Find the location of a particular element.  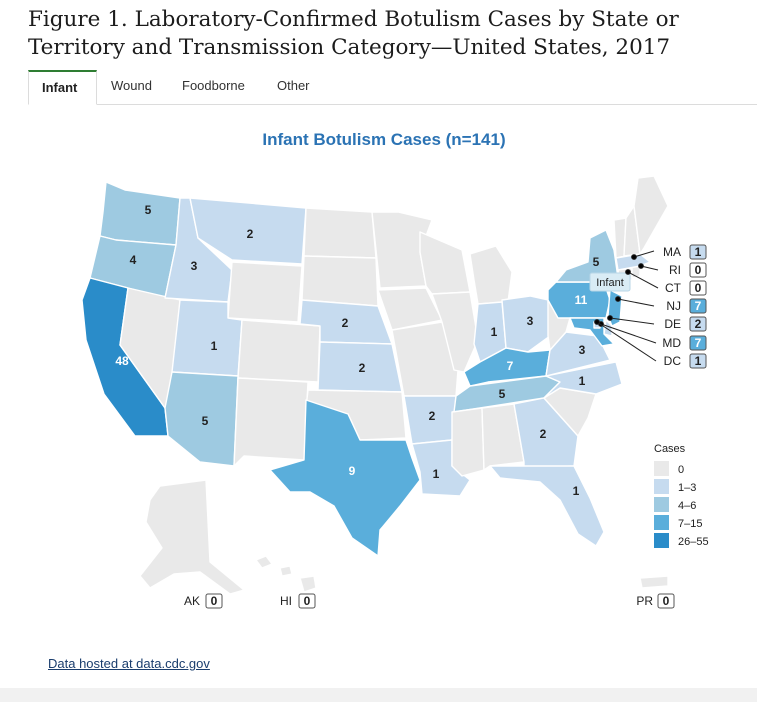

callout-label-nj: NJ is located at coordinates (673, 306).